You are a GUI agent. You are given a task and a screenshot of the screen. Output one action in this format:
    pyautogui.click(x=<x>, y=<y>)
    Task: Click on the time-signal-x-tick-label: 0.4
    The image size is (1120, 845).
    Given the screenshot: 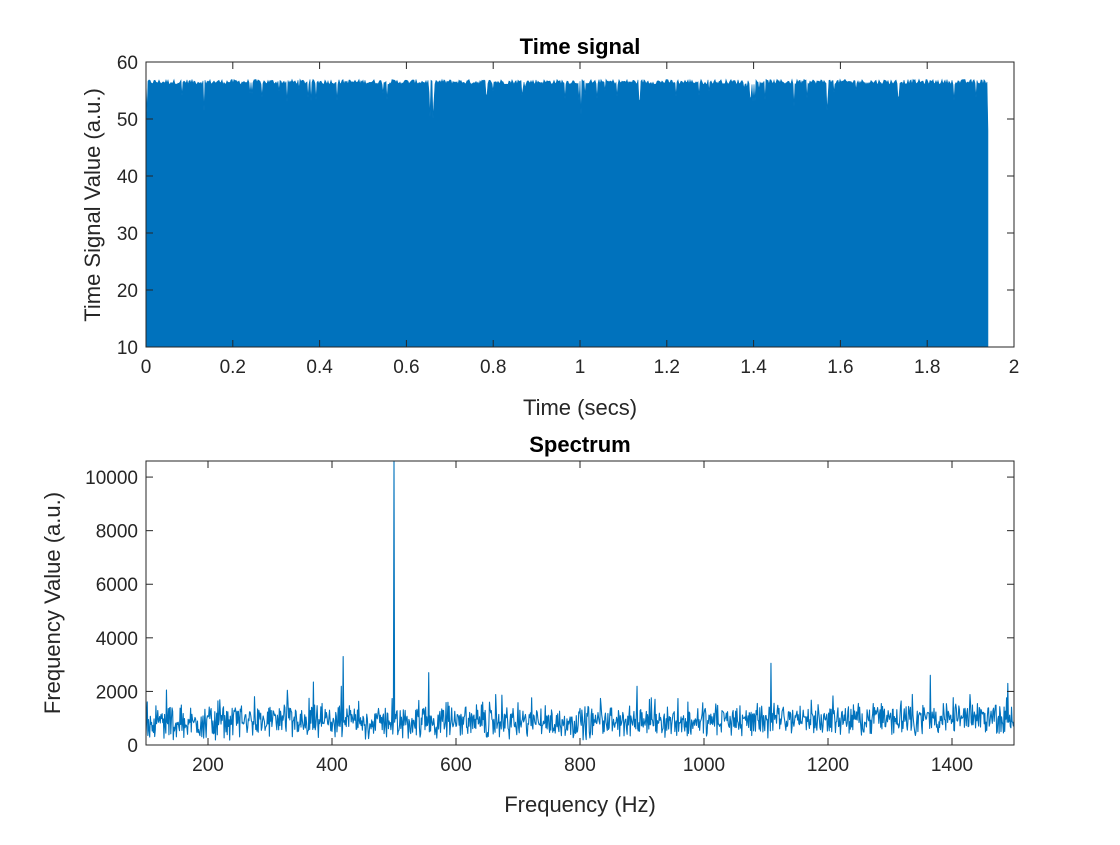 What is the action you would take?
    pyautogui.click(x=319, y=367)
    